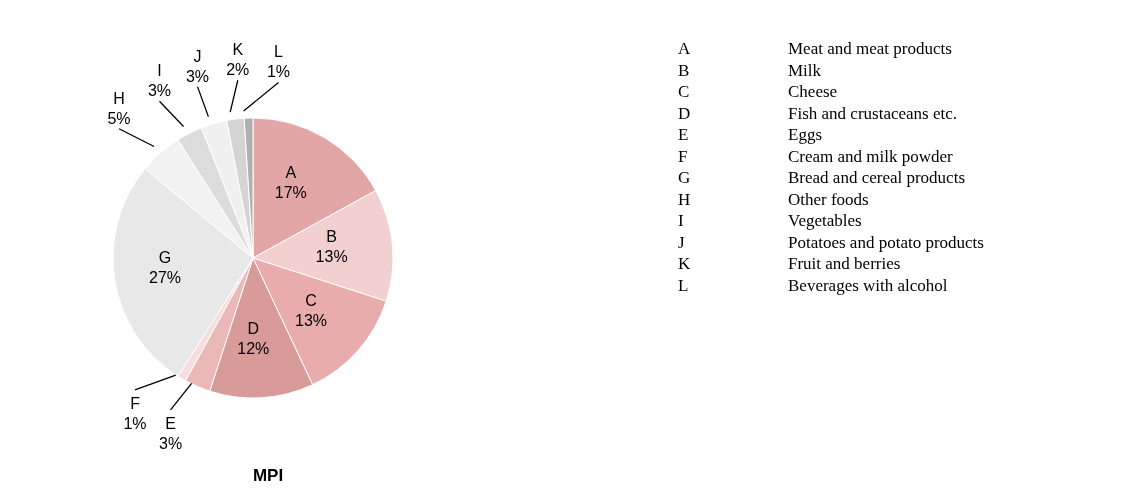 The width and height of the screenshot is (1144, 504). Describe the element at coordinates (805, 135) in the screenshot. I see `text: Eggs` at that location.